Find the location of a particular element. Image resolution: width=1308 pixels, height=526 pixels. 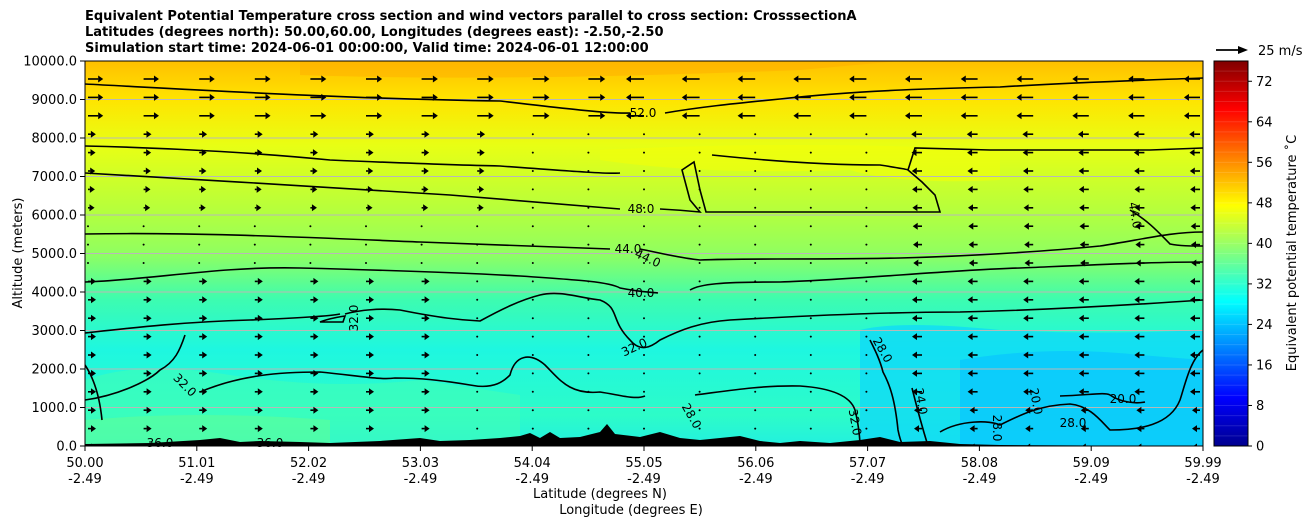

contour-label: 32.0 is located at coordinates (855, 422).